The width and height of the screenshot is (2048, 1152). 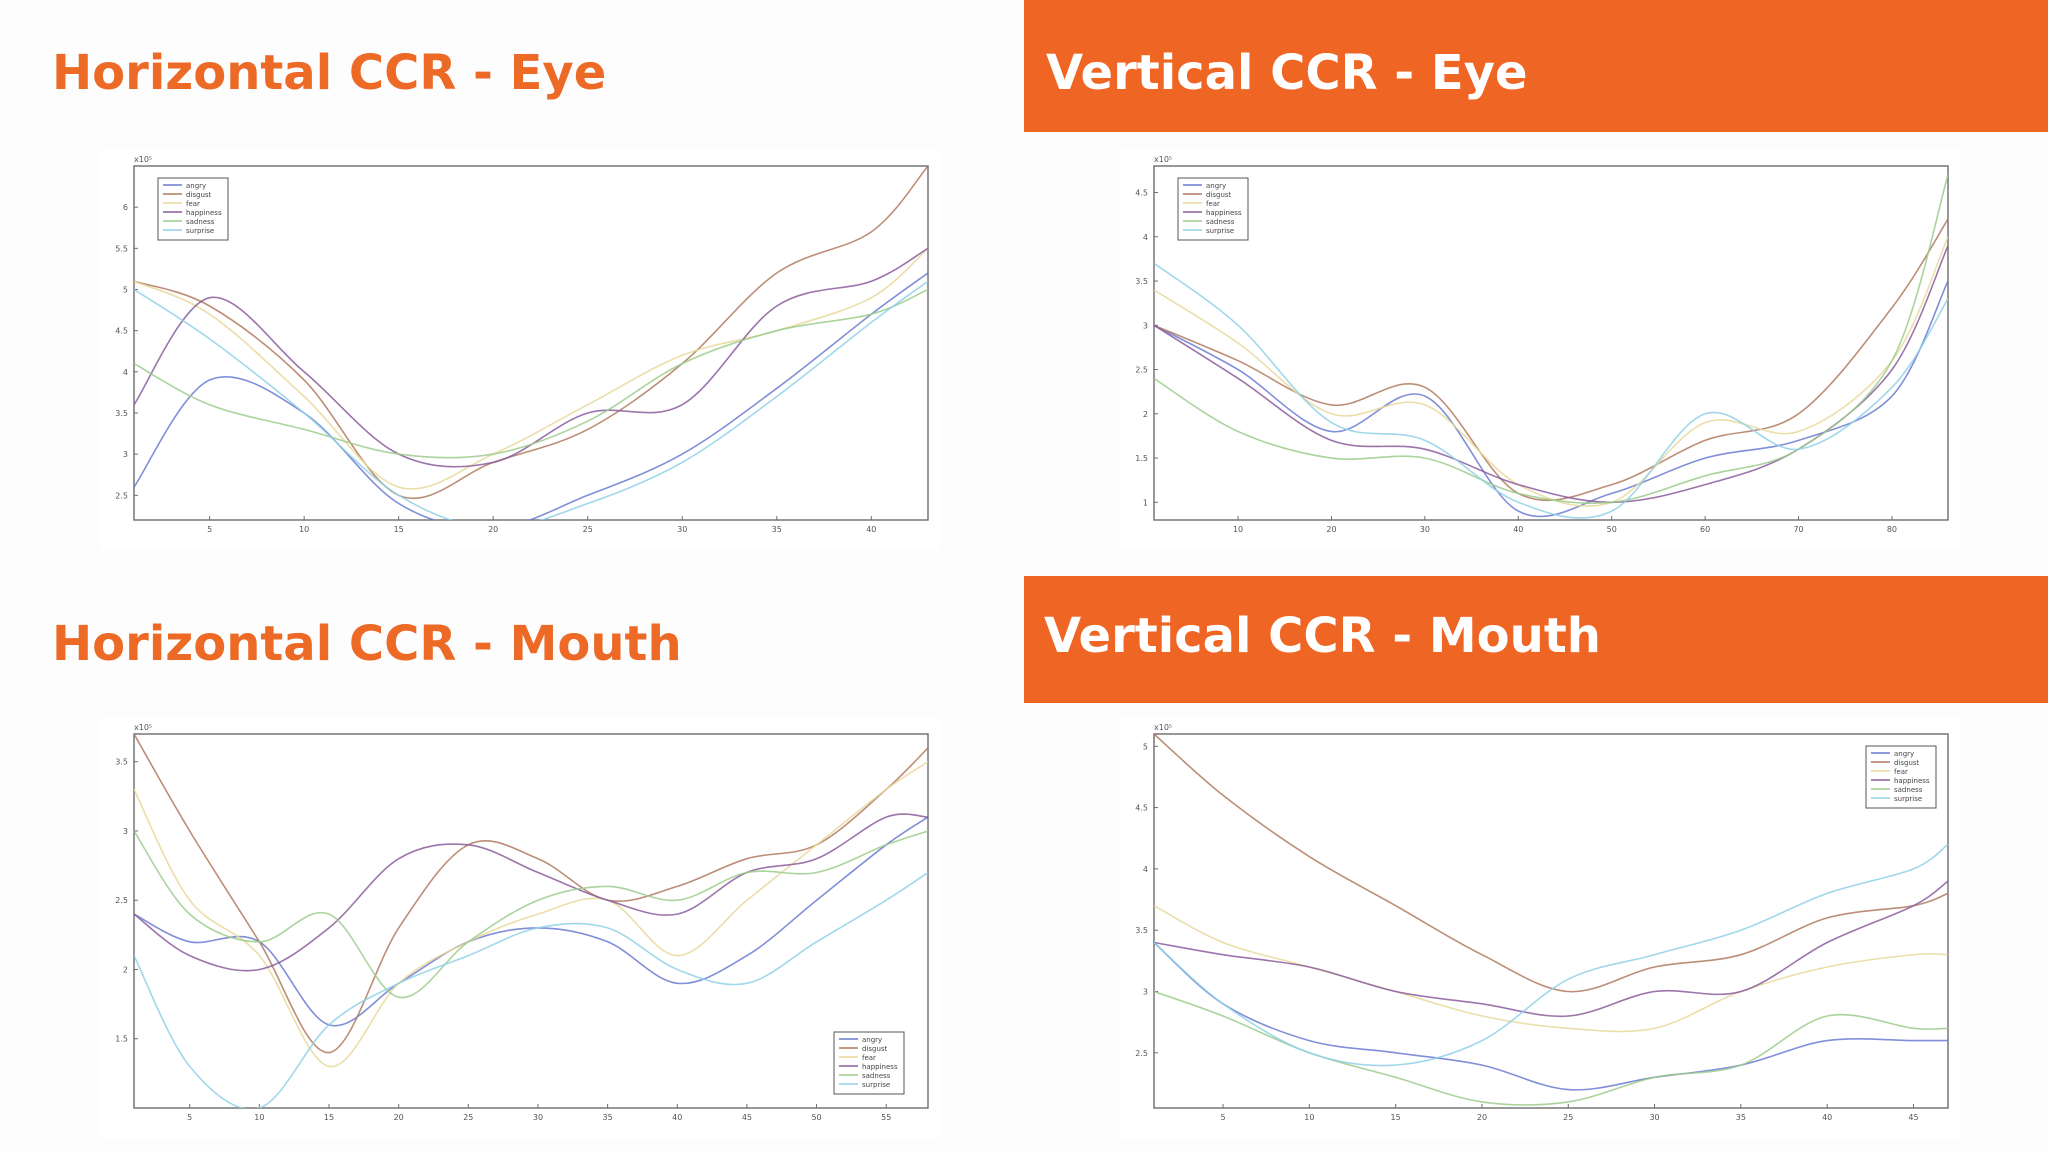 What do you see at coordinates (1705, 529) in the screenshot?
I see `x-tick-label: 60` at bounding box center [1705, 529].